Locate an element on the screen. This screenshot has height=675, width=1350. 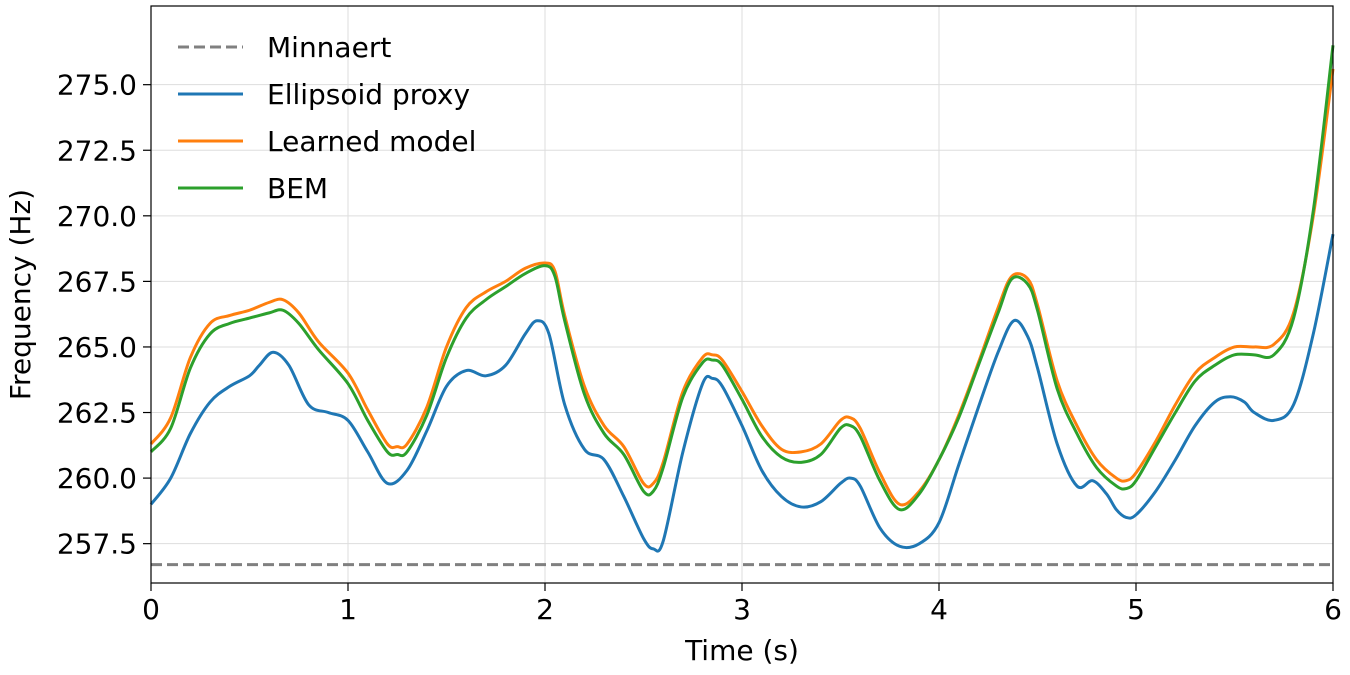
y-tick-label: 262.5 is located at coordinates (97, 413).